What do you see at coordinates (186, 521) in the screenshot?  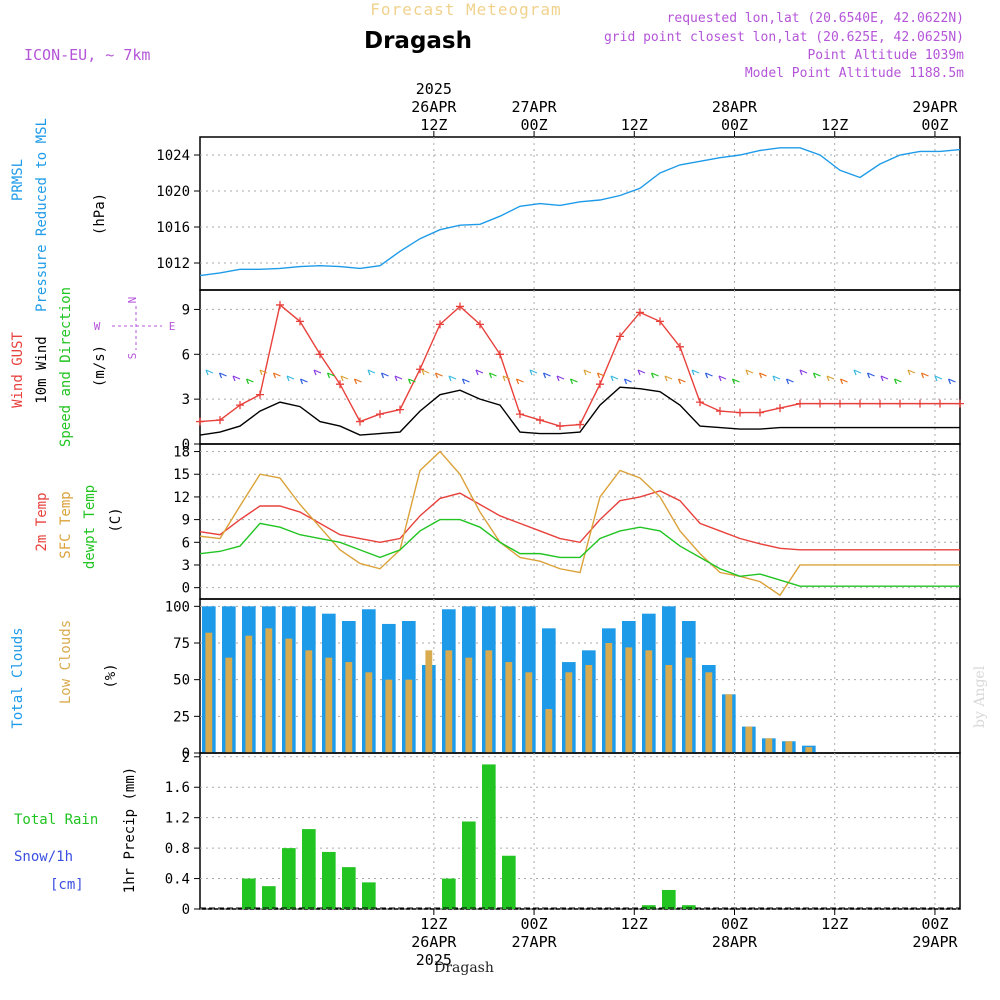 I see `ytick-label-temperature-3: 9` at bounding box center [186, 521].